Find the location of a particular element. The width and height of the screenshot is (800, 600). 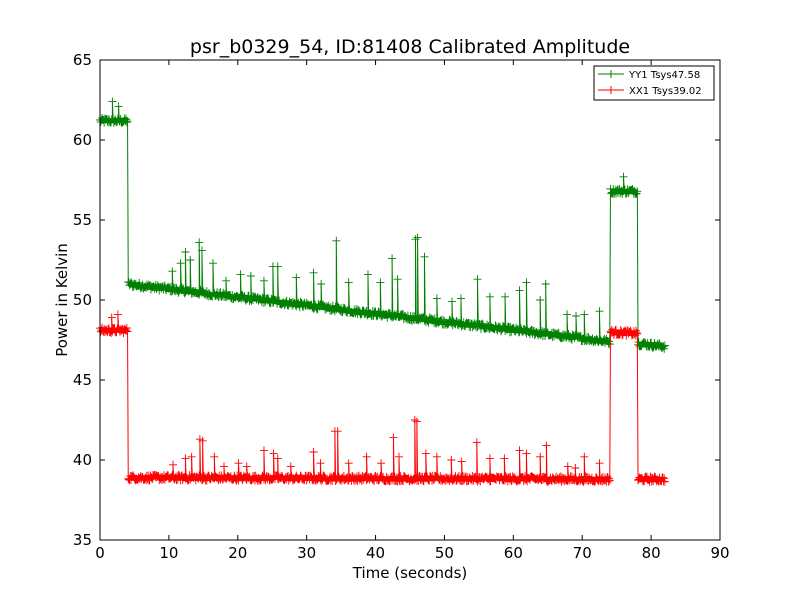

x-tick-label: 20 is located at coordinates (237, 553).